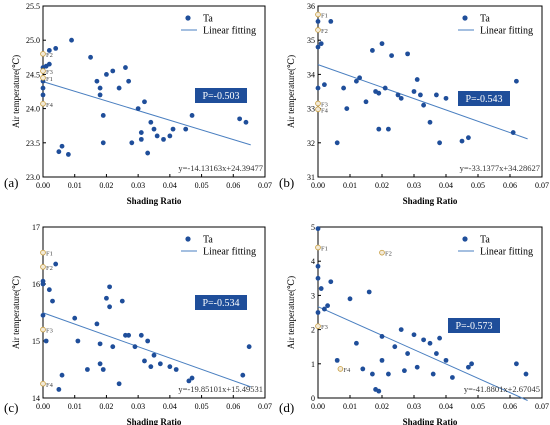 The image size is (550, 425). What do you see at coordinates (75, 406) in the screenshot?
I see `x-tick-label: 0.01` at bounding box center [75, 406].